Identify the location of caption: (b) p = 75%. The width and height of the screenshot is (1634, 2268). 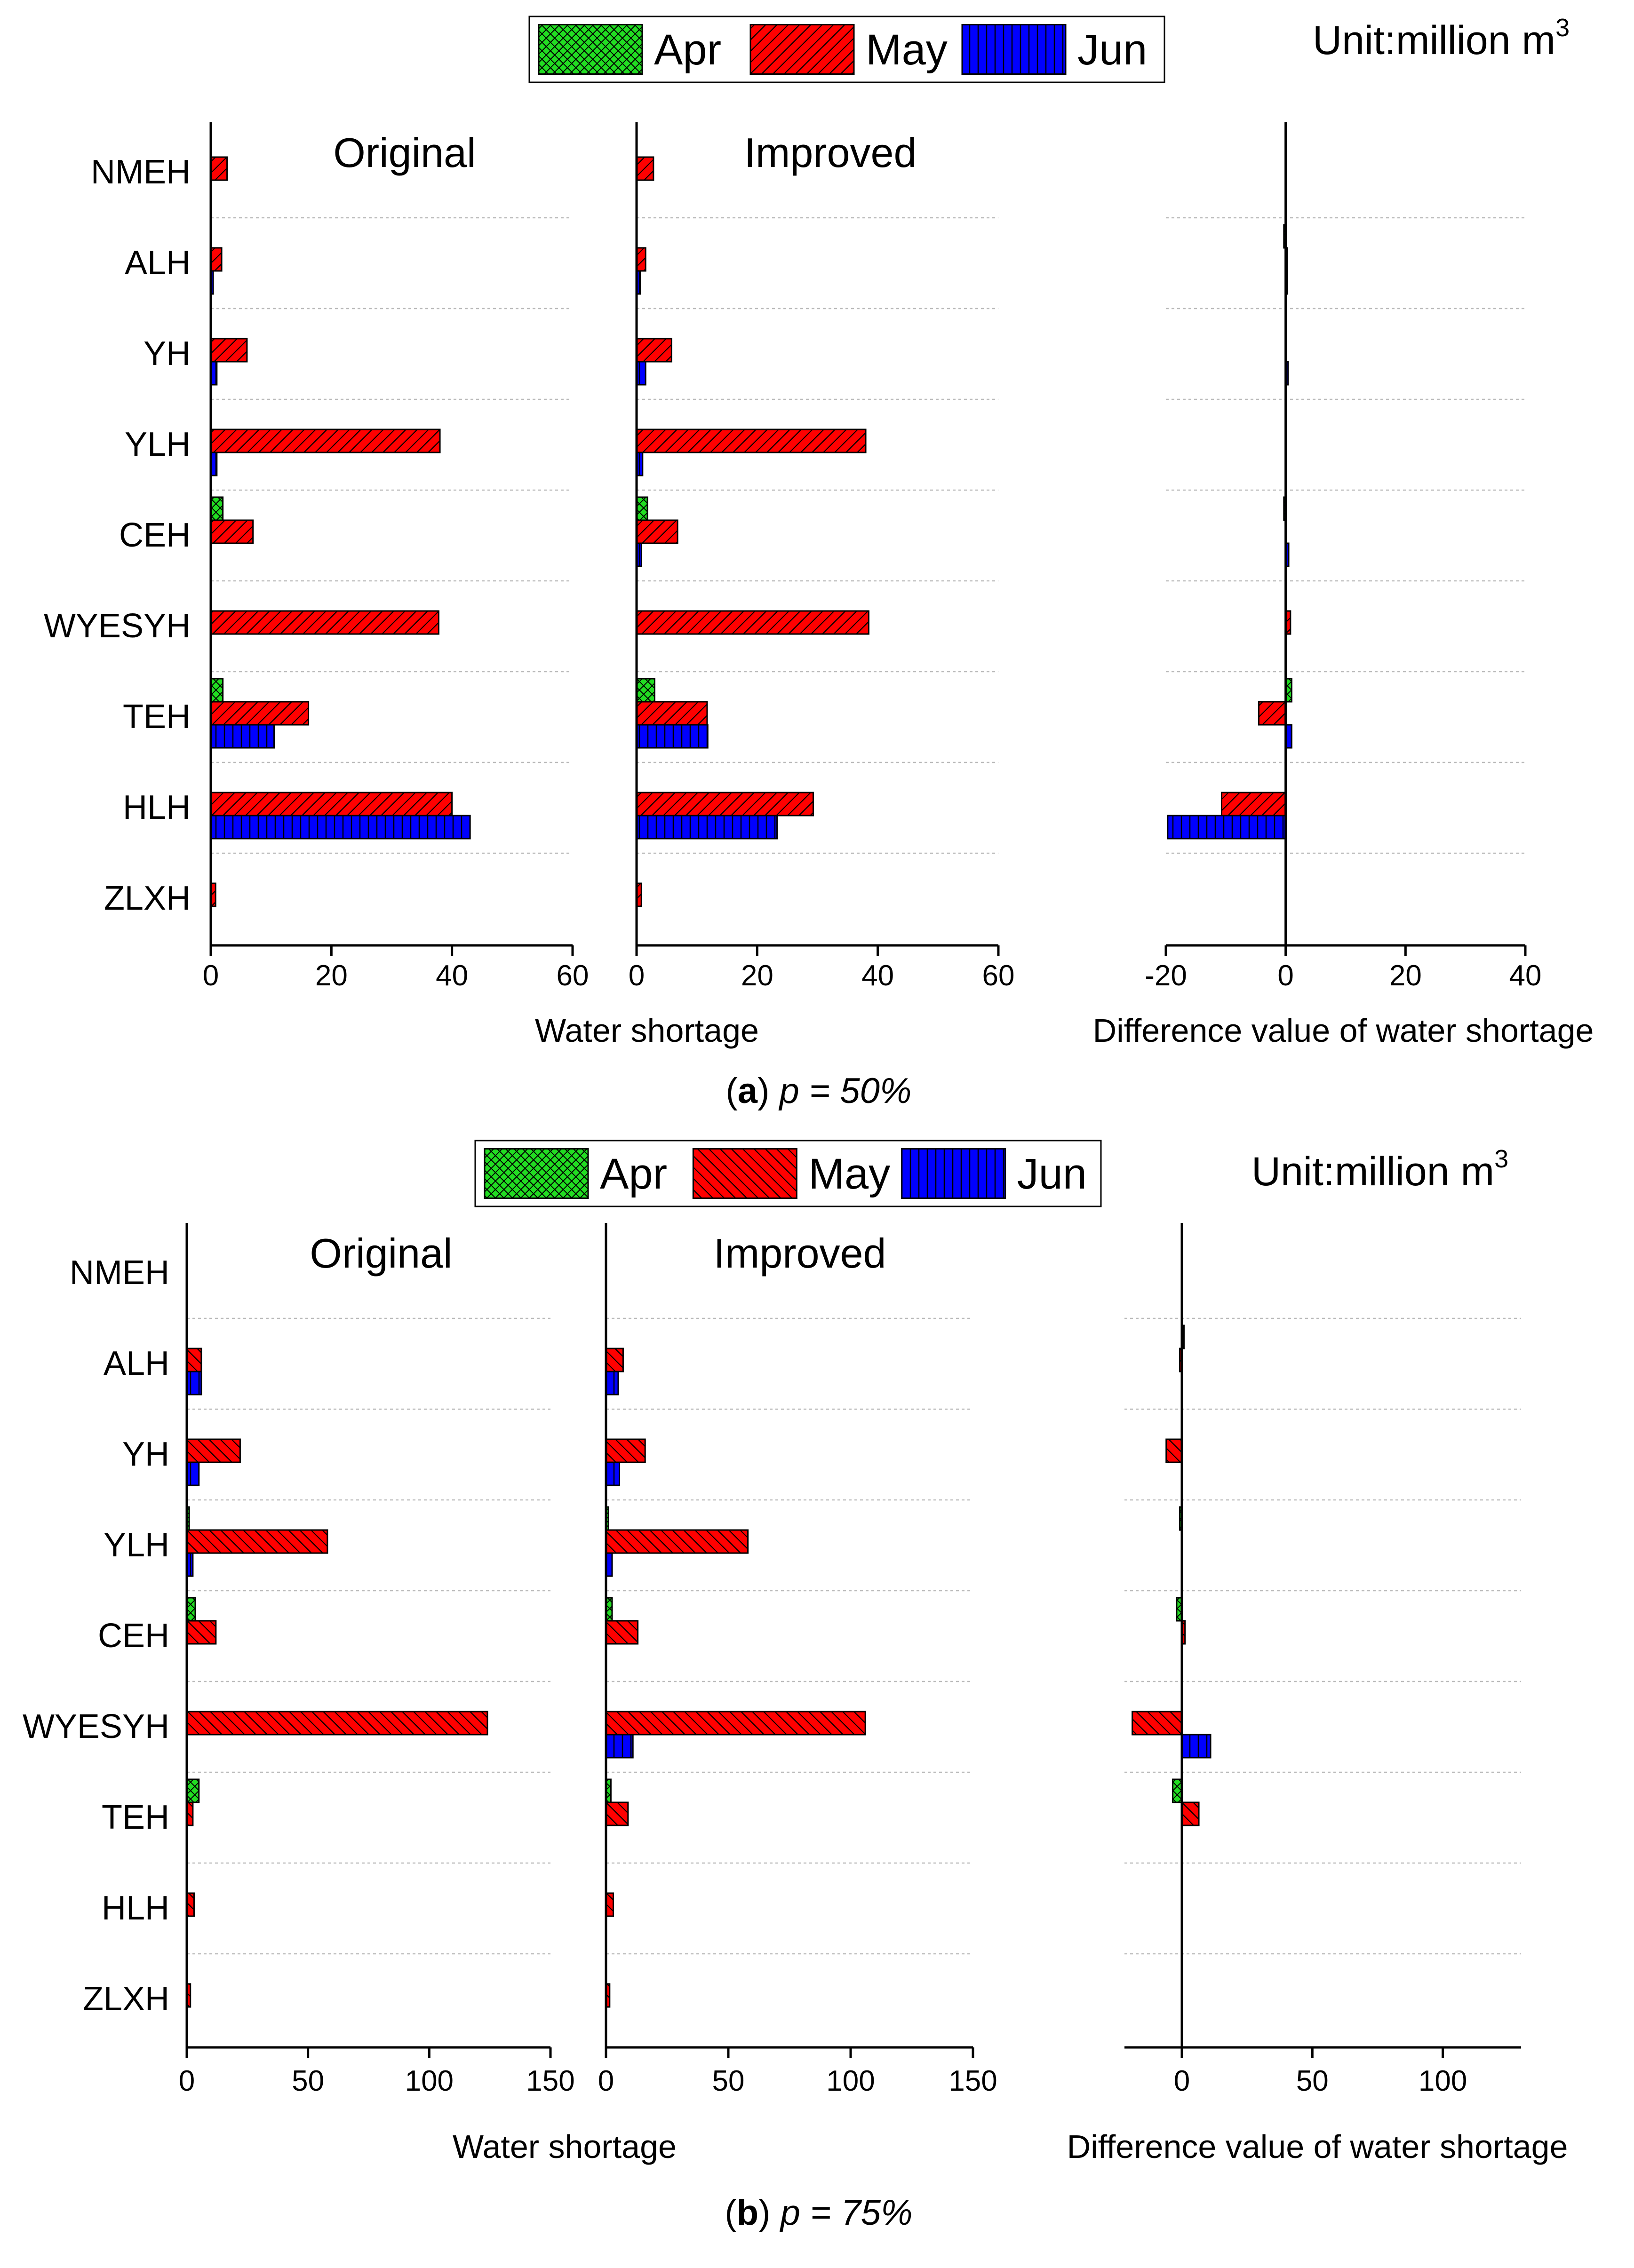
(818, 2213).